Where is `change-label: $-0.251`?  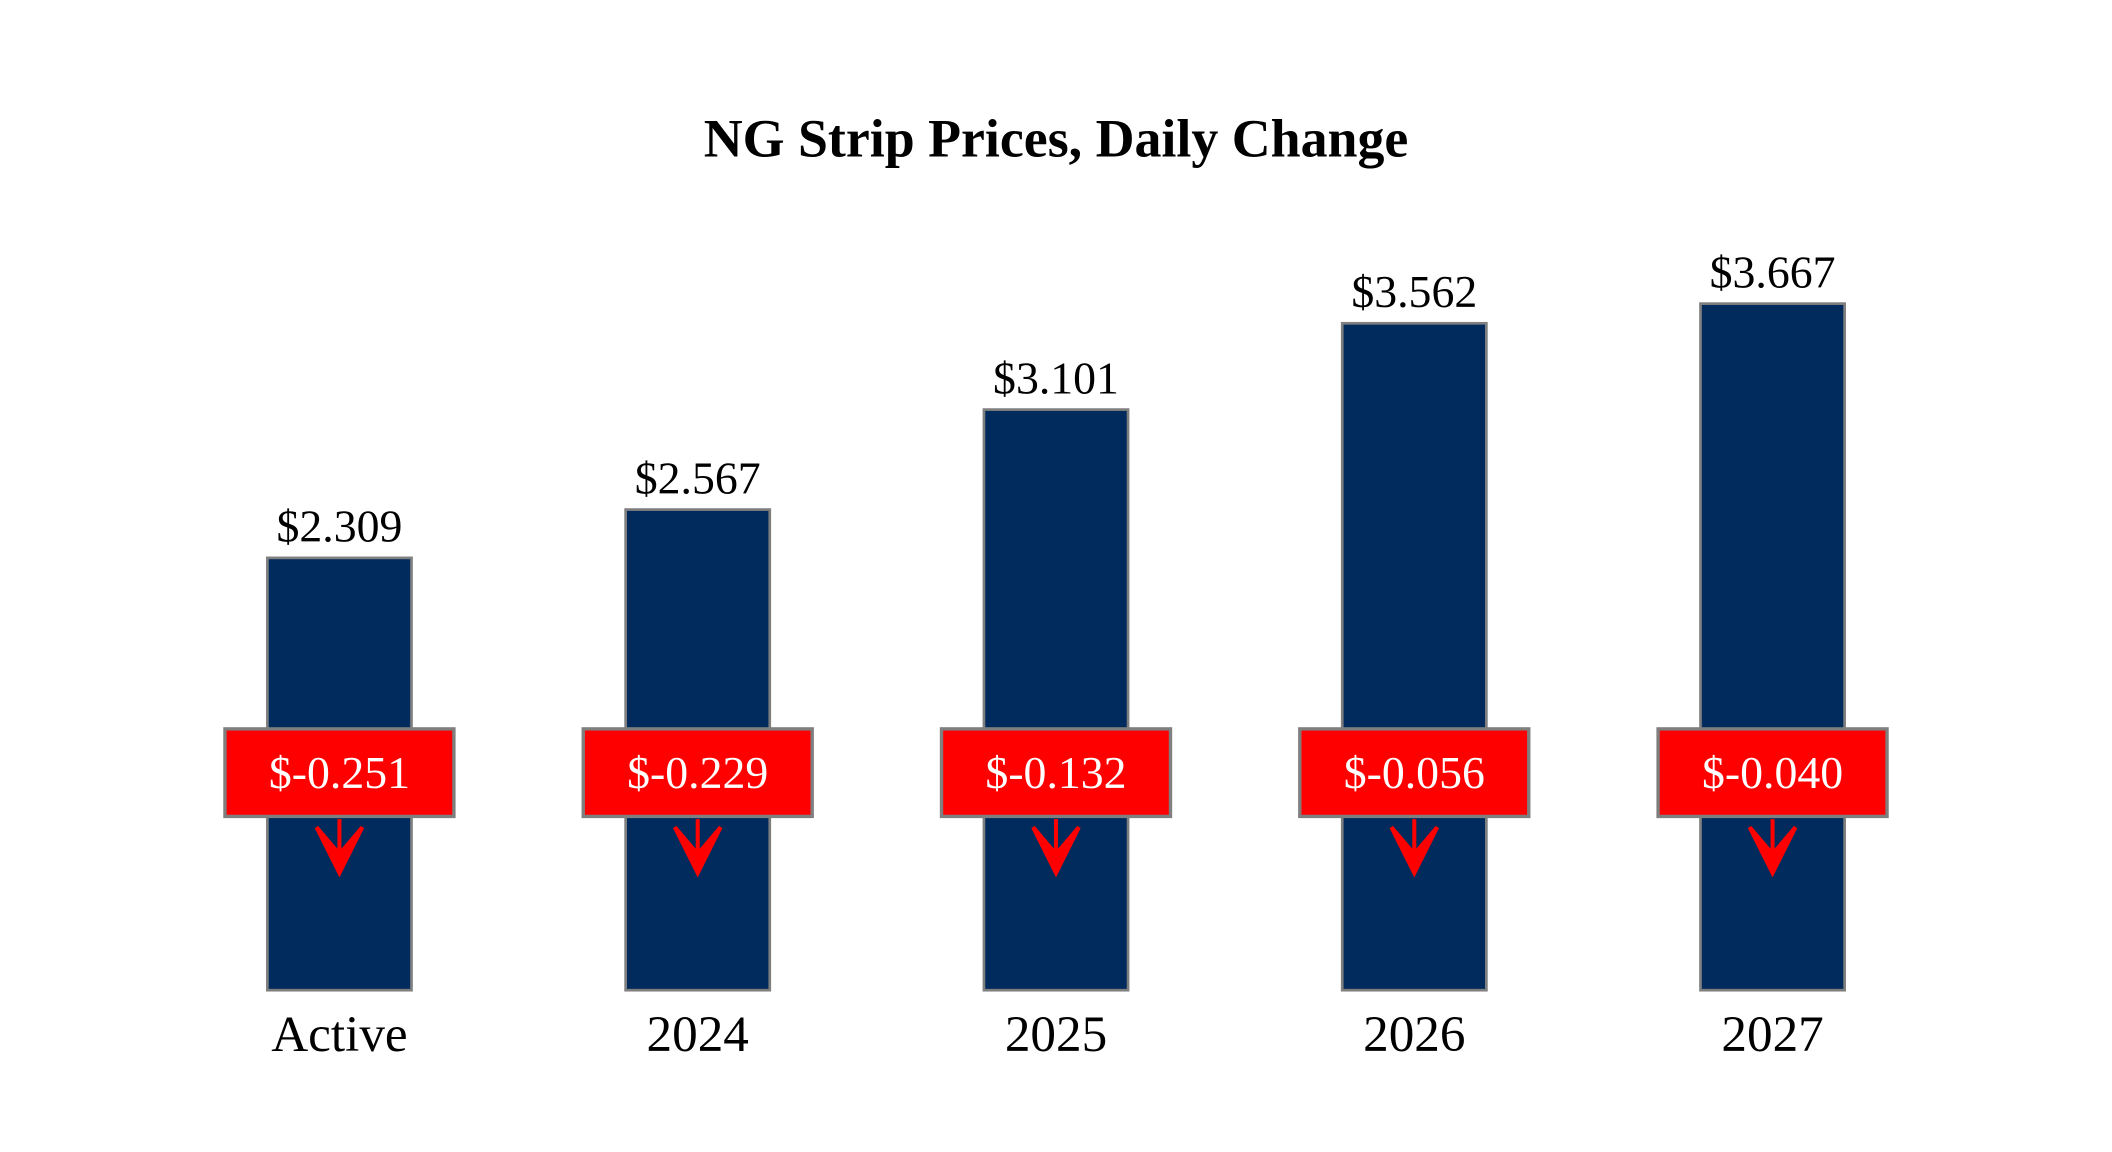 change-label: $-0.251 is located at coordinates (339, 772).